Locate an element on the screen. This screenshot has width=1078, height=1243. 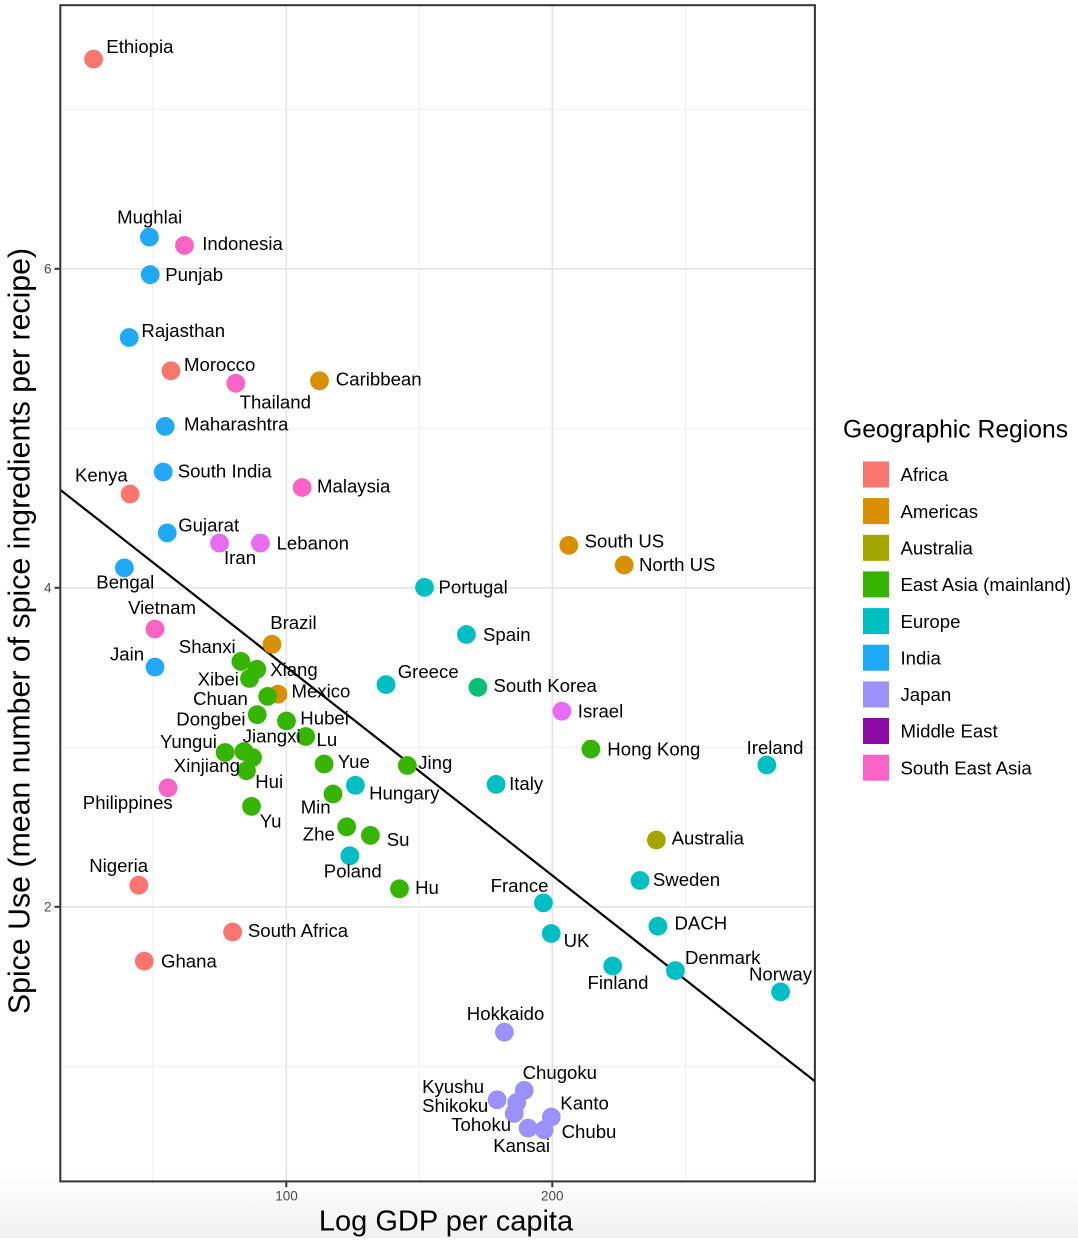
svg-text: Su is located at coordinates (398, 839).